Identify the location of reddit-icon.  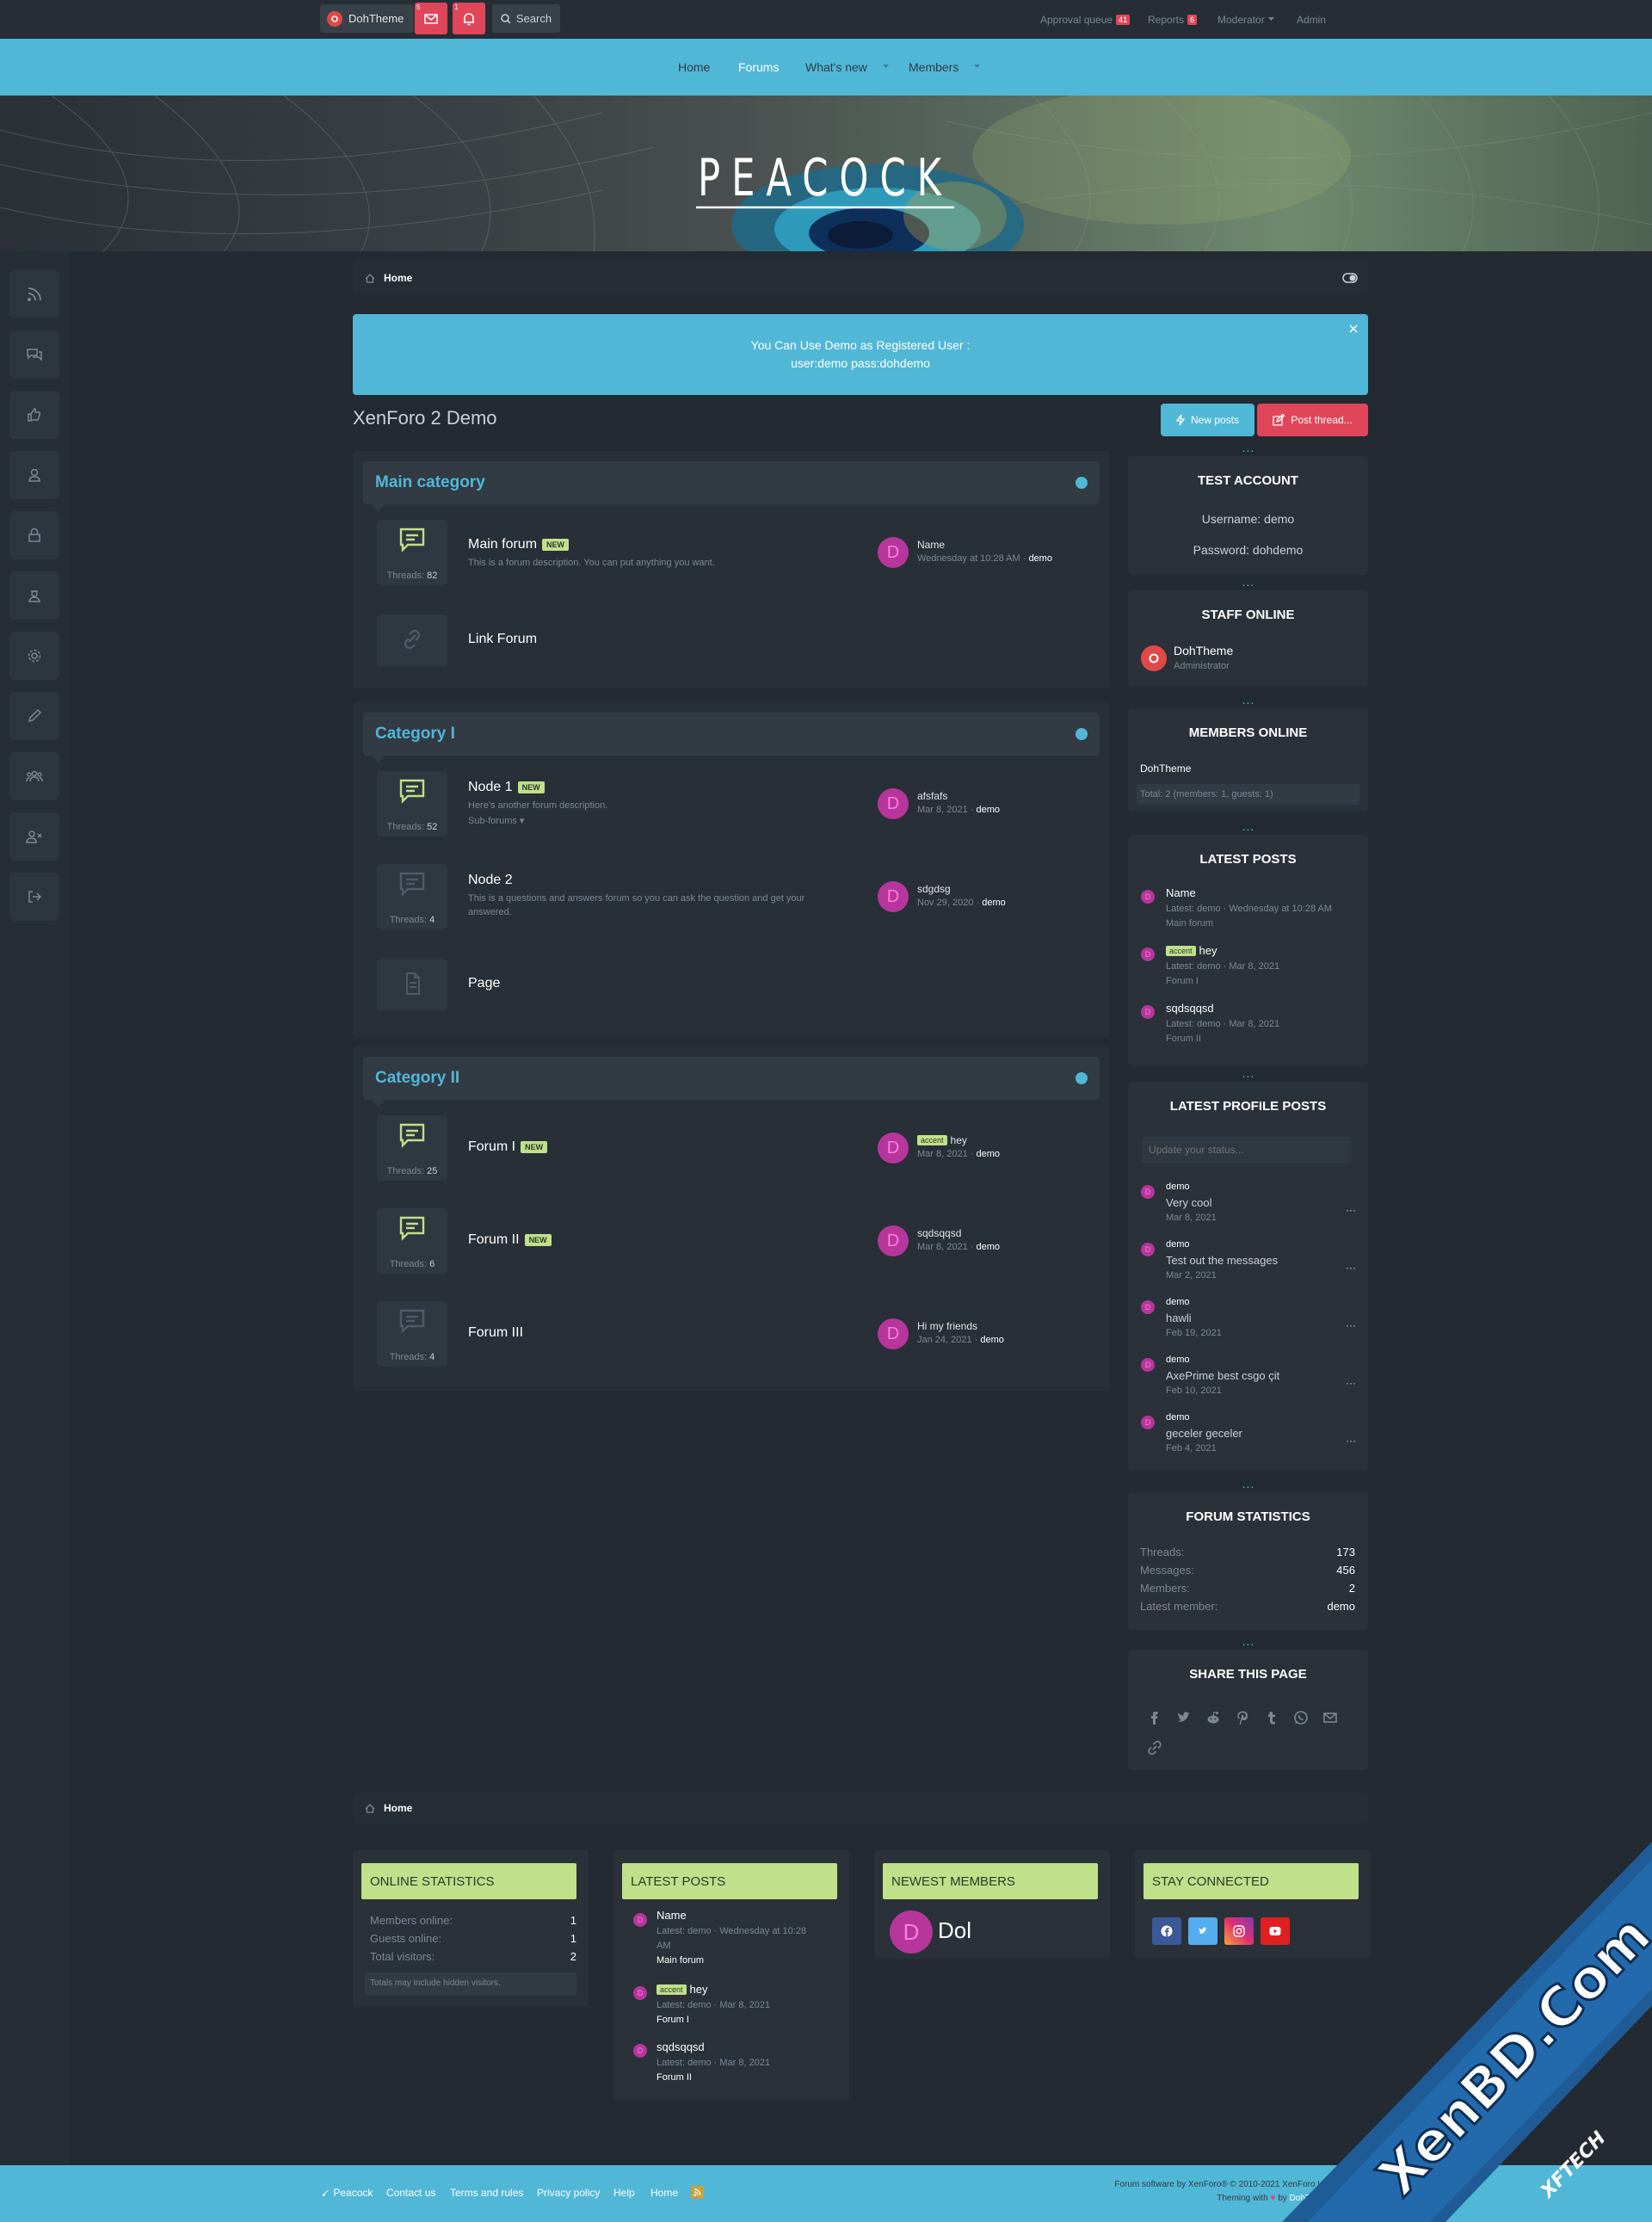
(1213, 1717).